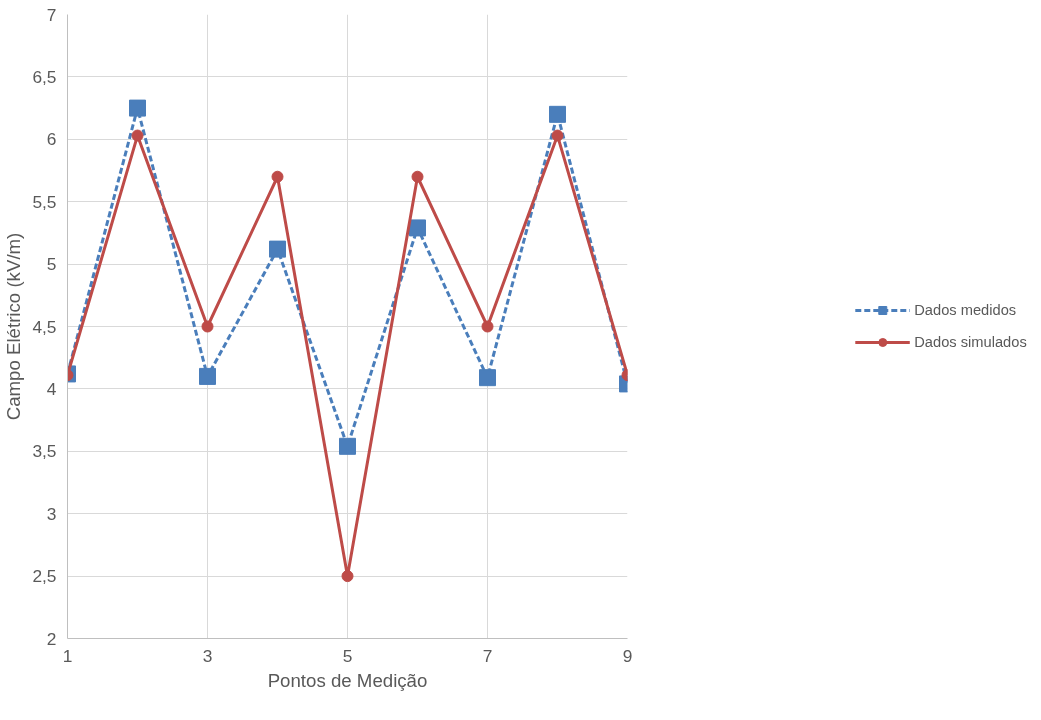  What do you see at coordinates (965, 310) in the screenshot?
I see `legend-label: Dados medidos` at bounding box center [965, 310].